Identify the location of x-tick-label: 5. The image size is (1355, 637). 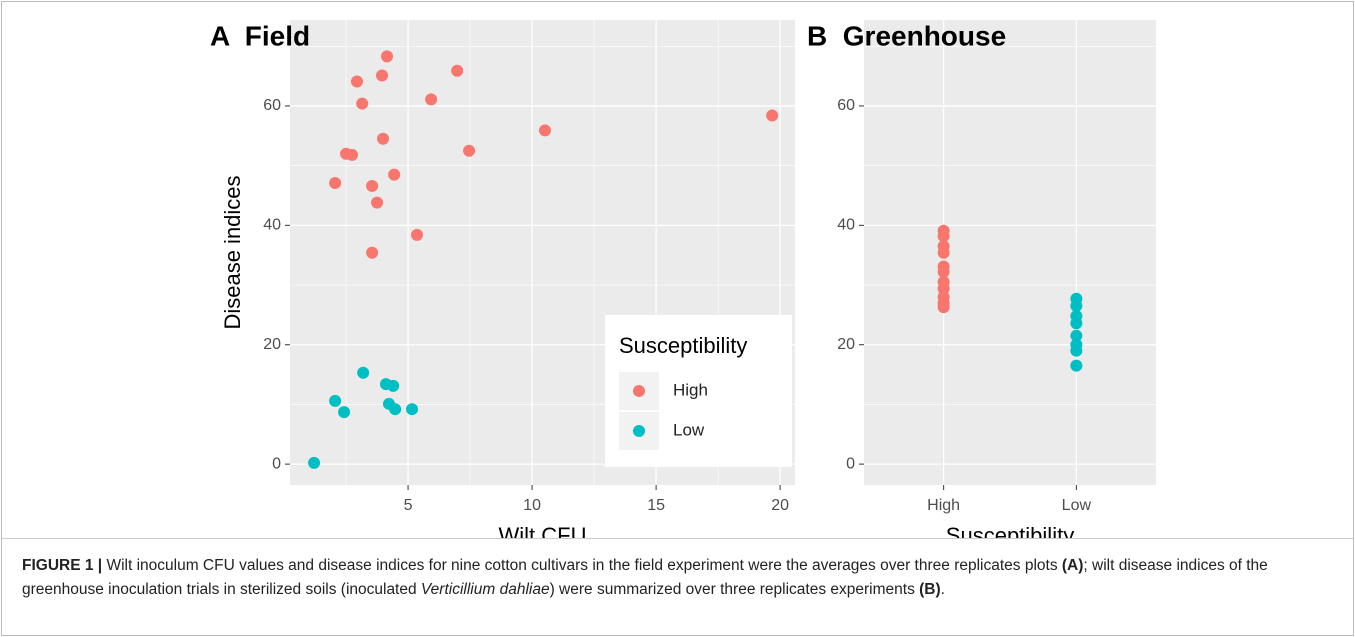
(408, 505).